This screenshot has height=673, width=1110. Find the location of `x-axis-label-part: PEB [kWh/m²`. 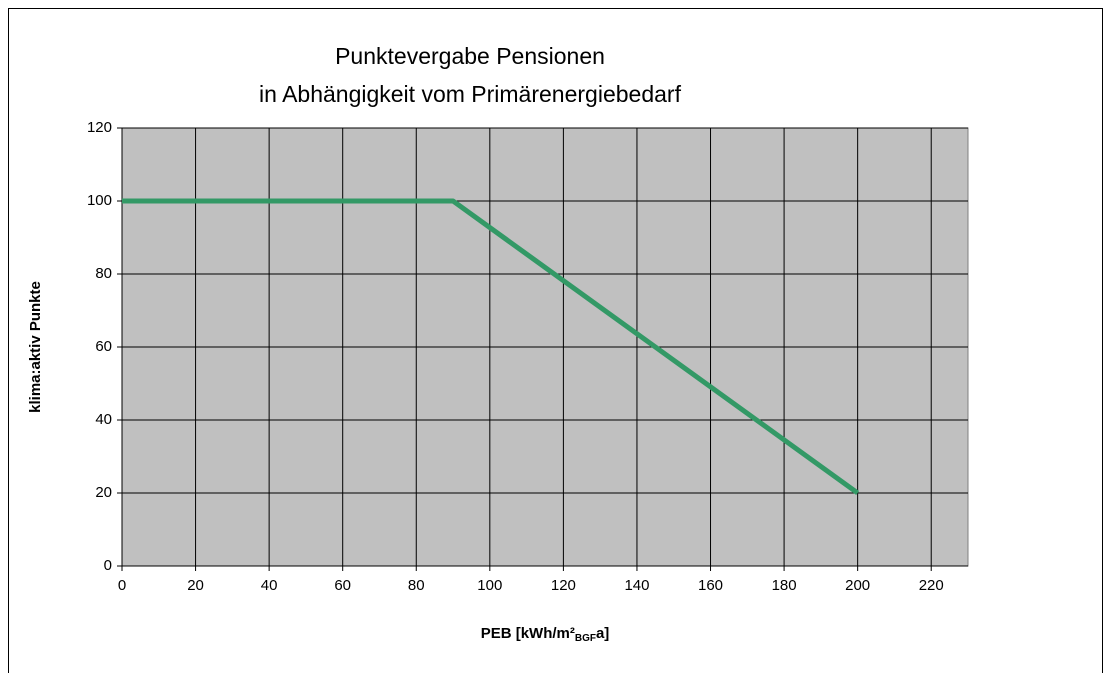

x-axis-label-part: PEB [kWh/m² is located at coordinates (528, 633).